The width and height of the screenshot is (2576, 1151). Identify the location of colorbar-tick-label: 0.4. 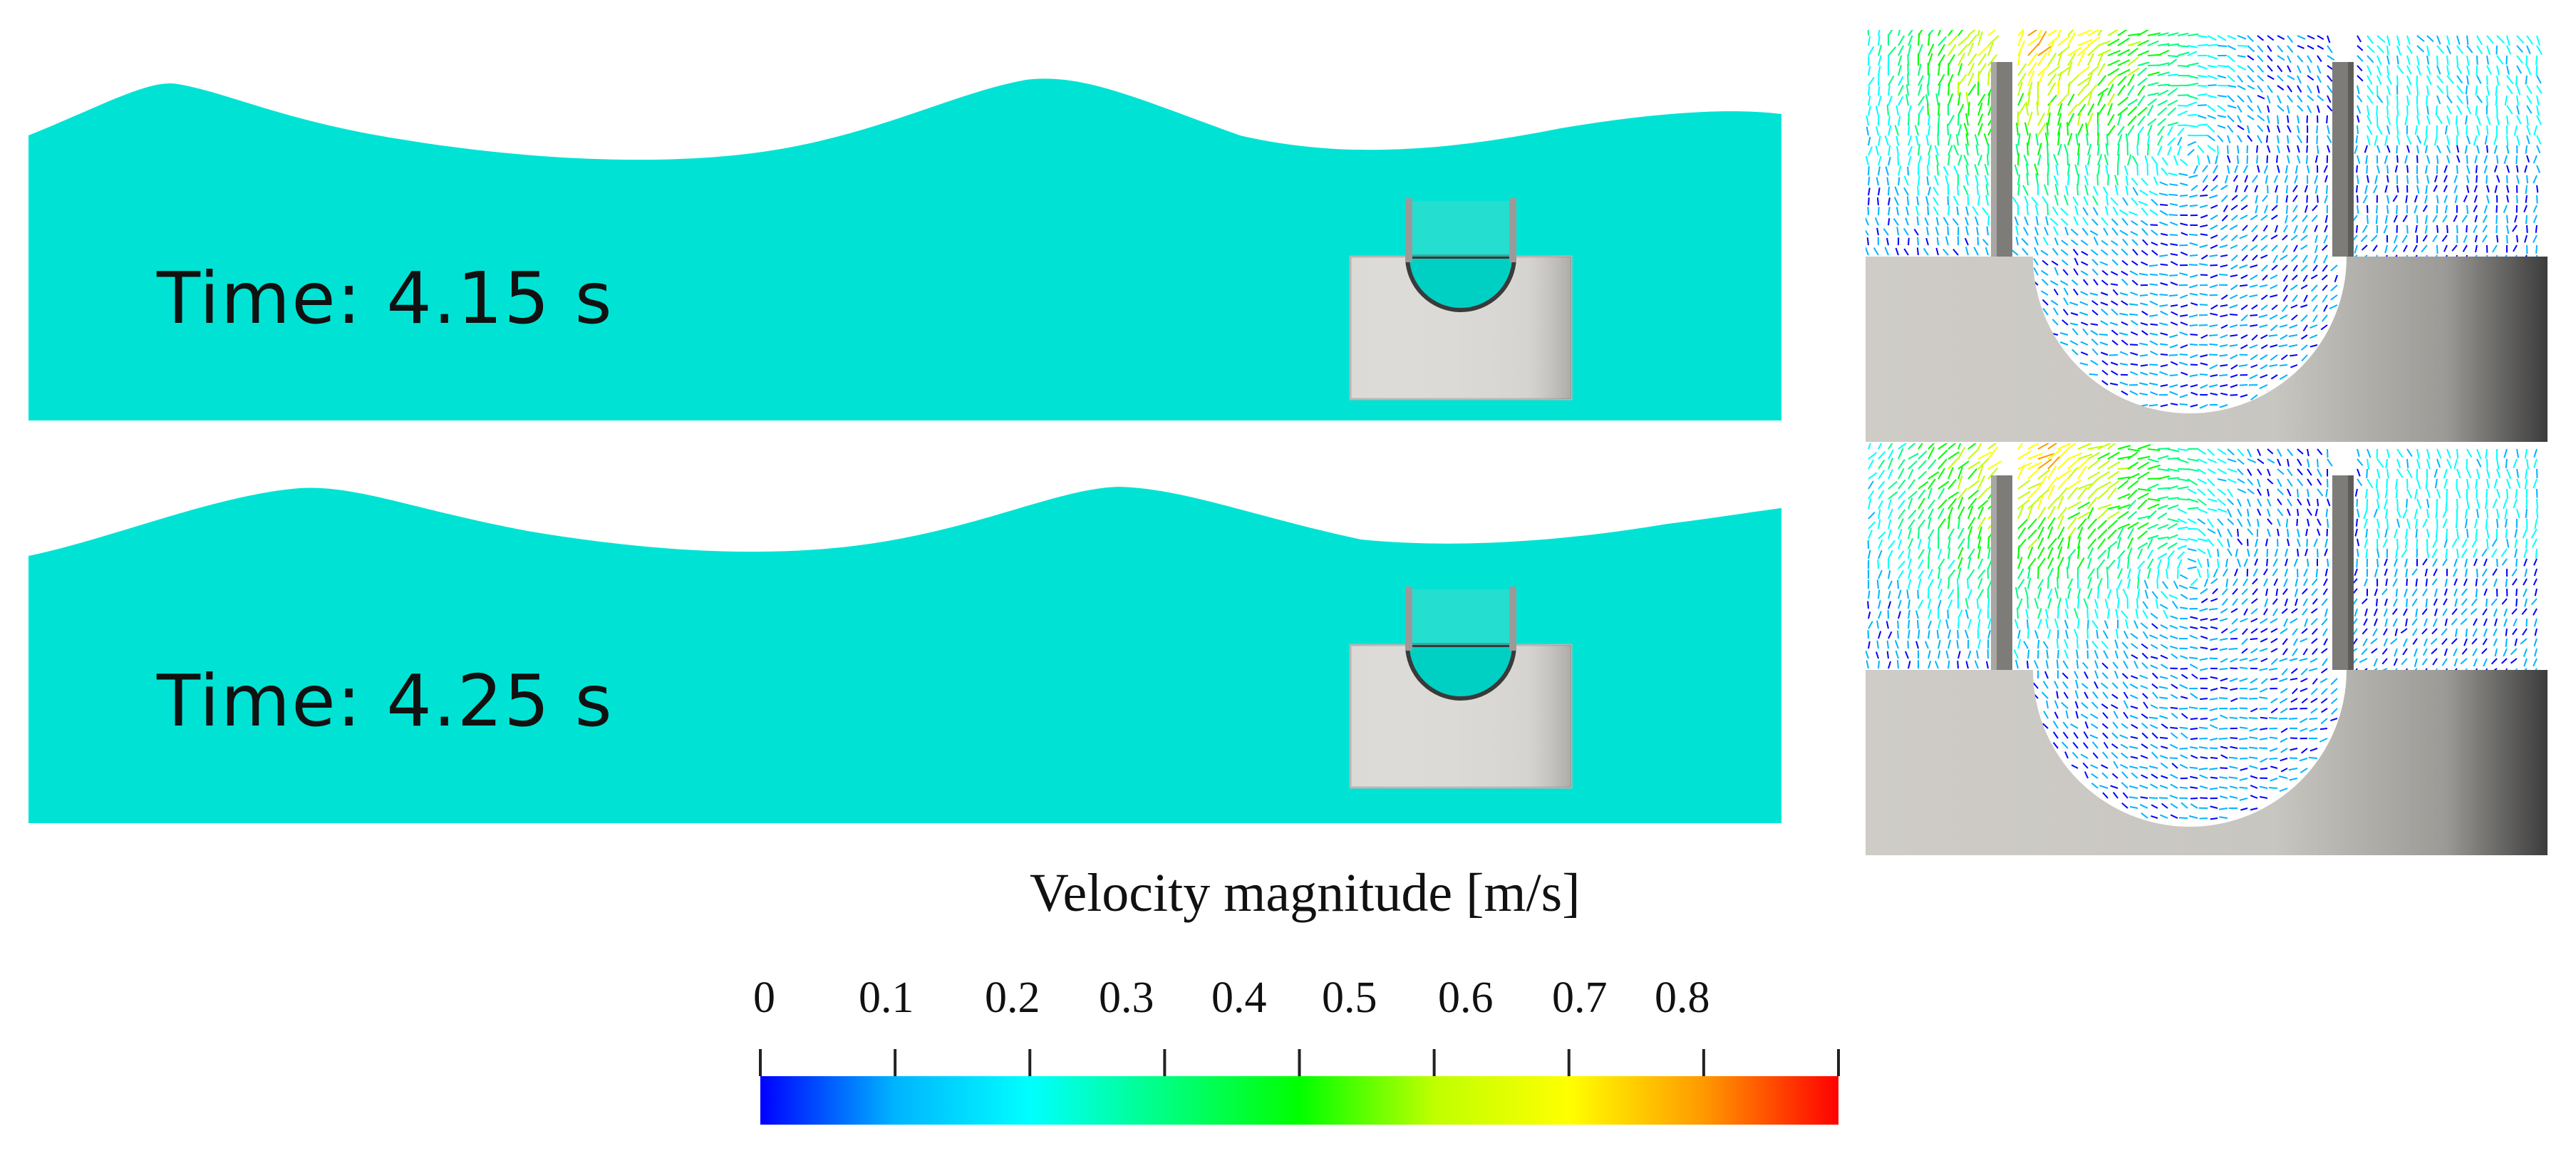
(1239, 998).